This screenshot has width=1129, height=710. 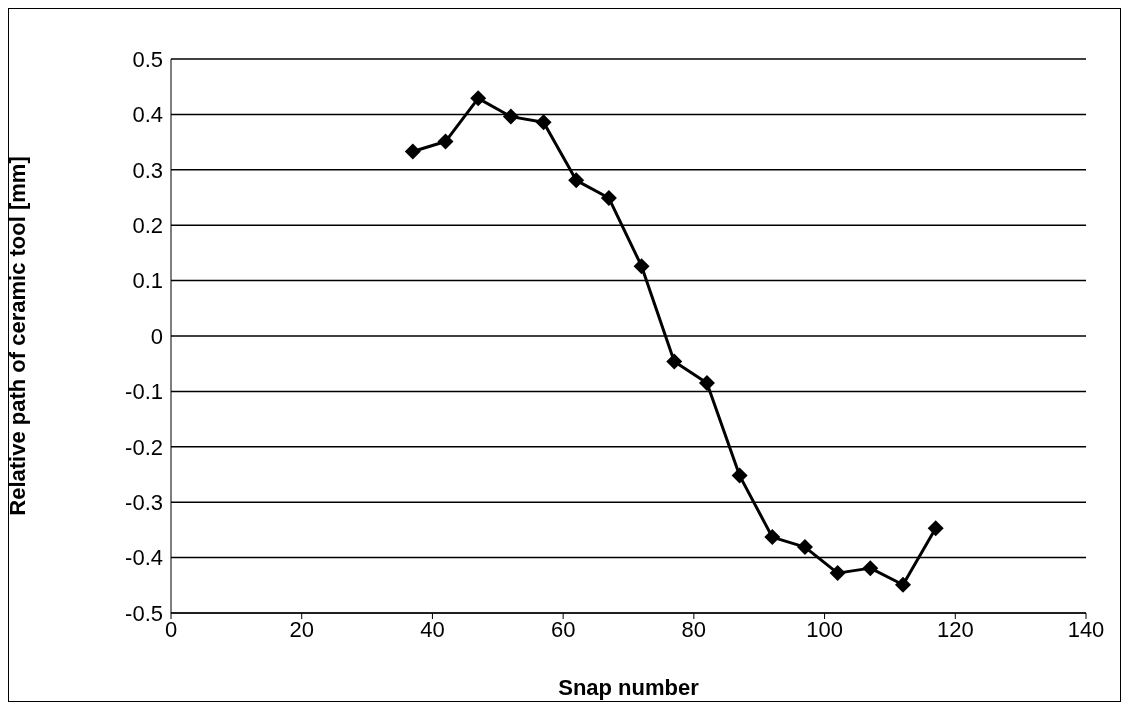 I want to click on y-tick-label: -0.1, so click(x=144, y=392).